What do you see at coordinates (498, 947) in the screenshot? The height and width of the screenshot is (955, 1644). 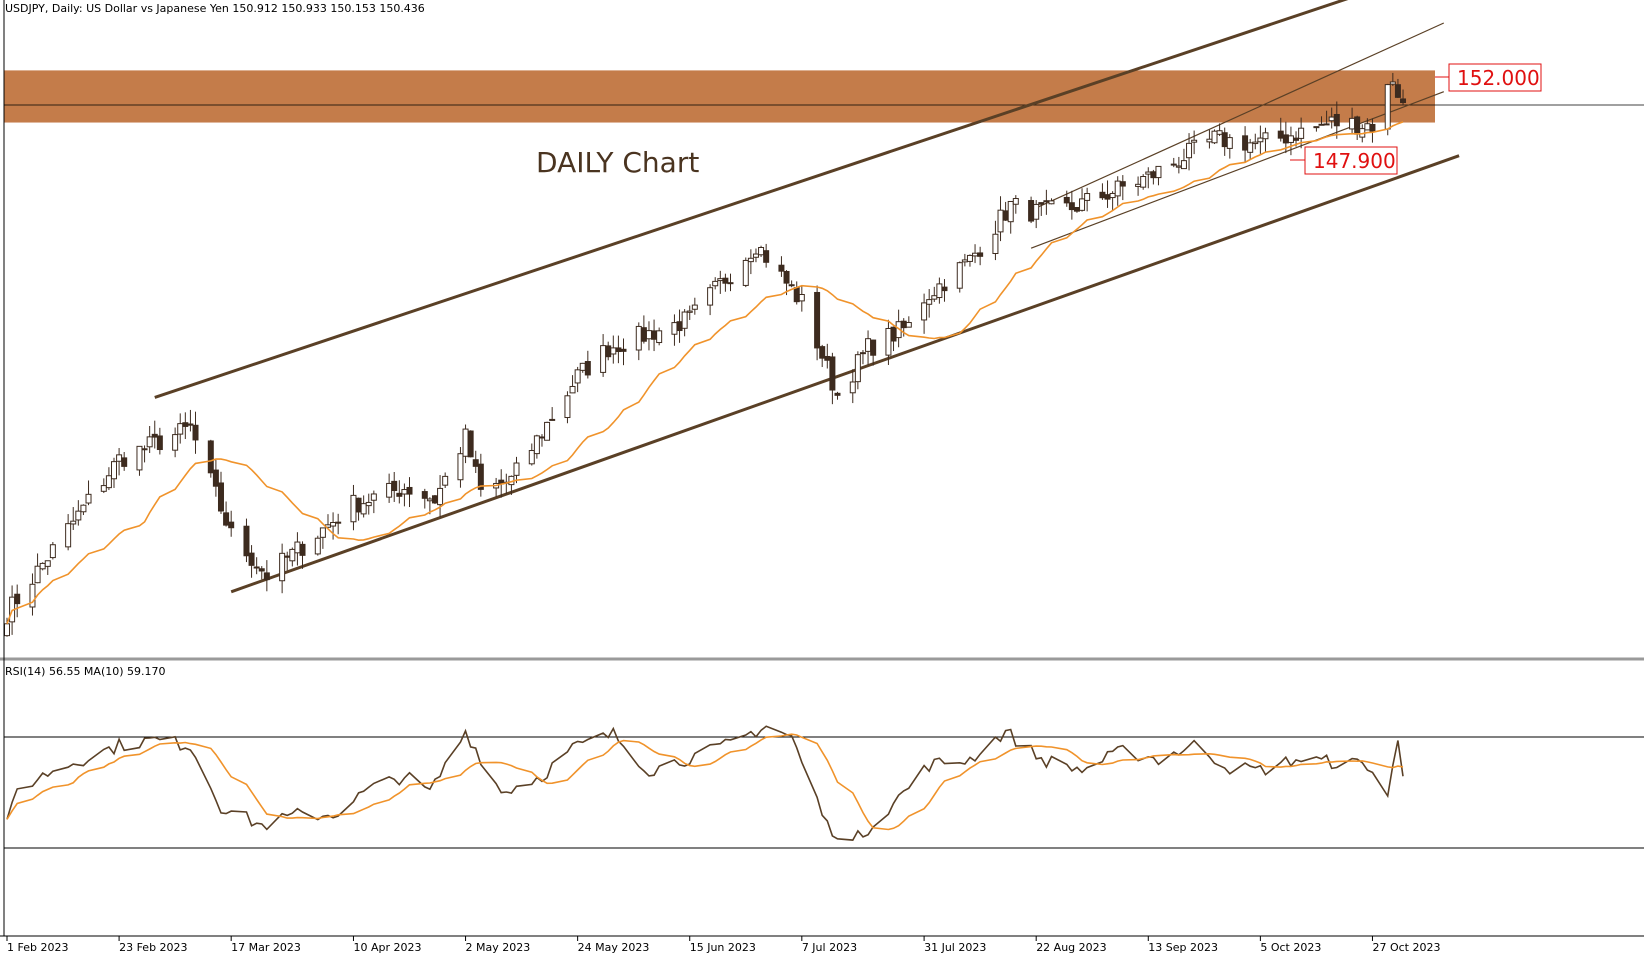 I see `x-tick-label: 2 May 2023` at bounding box center [498, 947].